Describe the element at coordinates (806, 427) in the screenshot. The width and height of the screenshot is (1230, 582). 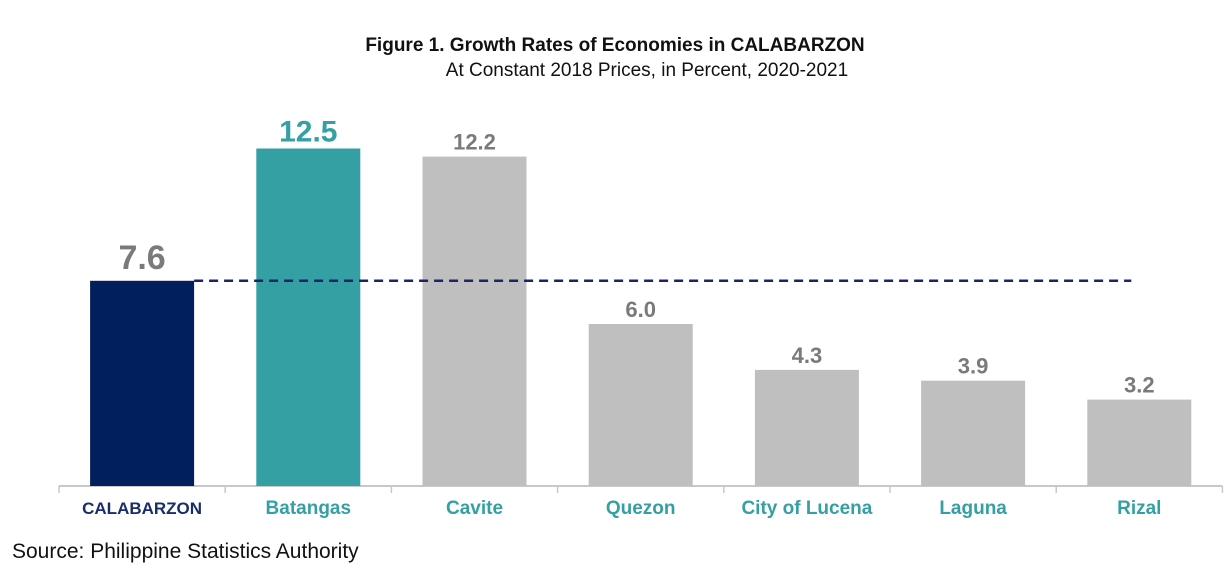
I see `bar-city-of-lucena` at that location.